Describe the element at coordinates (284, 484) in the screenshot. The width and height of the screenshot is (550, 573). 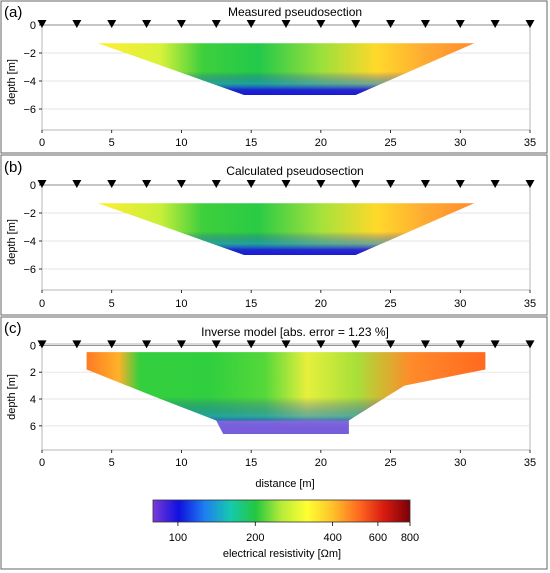
I see `x-axis-label: distance [m]` at that location.